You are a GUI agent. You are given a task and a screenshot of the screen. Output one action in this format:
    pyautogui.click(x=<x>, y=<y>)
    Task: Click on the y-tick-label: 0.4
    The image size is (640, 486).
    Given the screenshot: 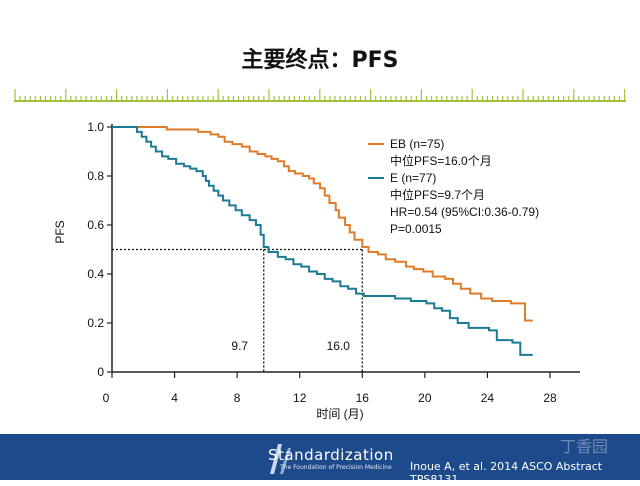 What is the action you would take?
    pyautogui.click(x=95, y=274)
    